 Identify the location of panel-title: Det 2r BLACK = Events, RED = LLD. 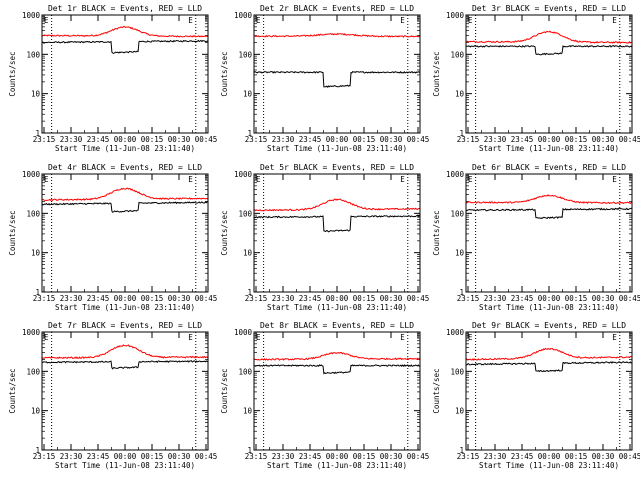
(337, 8).